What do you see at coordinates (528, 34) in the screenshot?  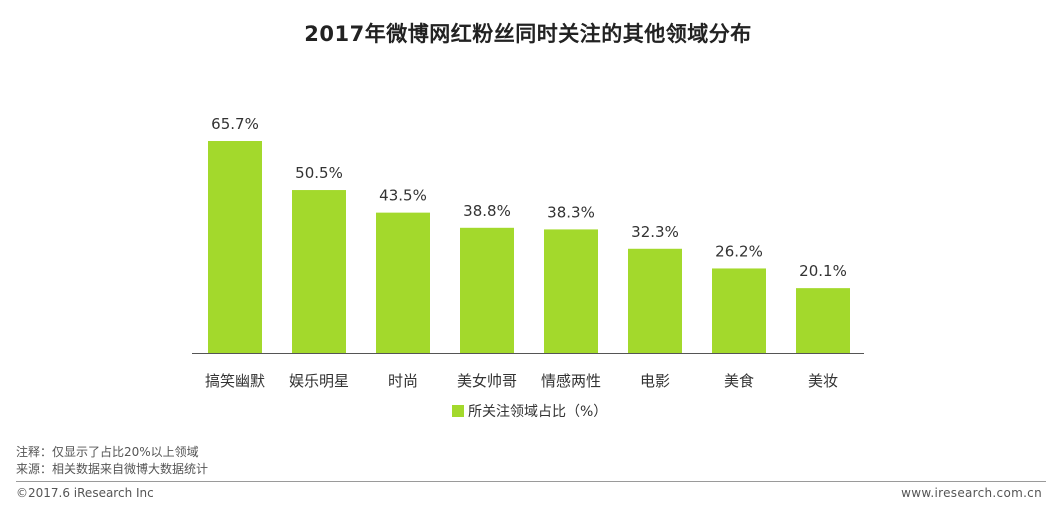 I see `chart-title: 2017年微博网红粉丝同时关注的其他领域分布` at bounding box center [528, 34].